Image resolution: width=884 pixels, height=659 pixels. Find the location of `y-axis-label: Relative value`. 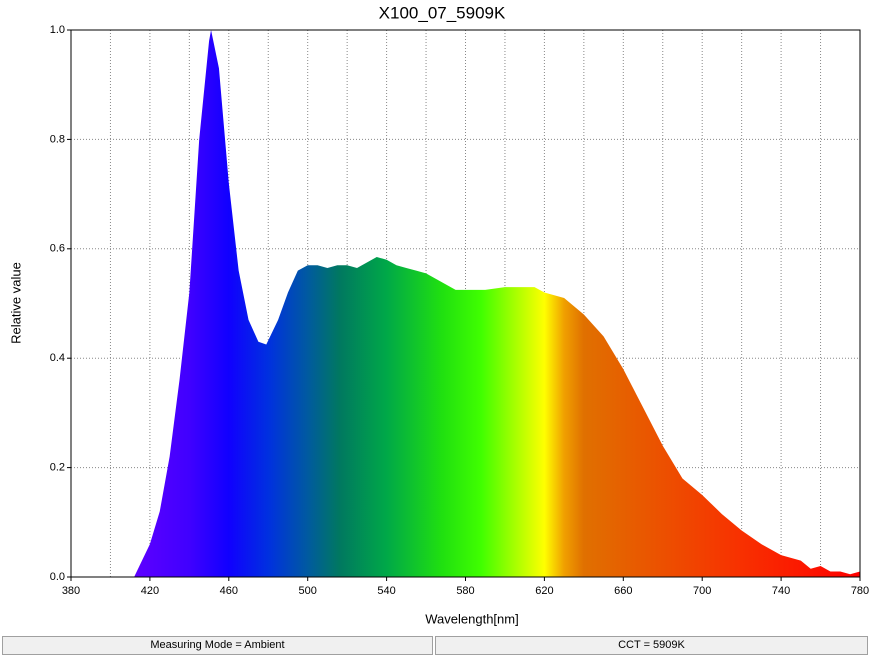

y-axis-label: Relative value is located at coordinates (15, 303).